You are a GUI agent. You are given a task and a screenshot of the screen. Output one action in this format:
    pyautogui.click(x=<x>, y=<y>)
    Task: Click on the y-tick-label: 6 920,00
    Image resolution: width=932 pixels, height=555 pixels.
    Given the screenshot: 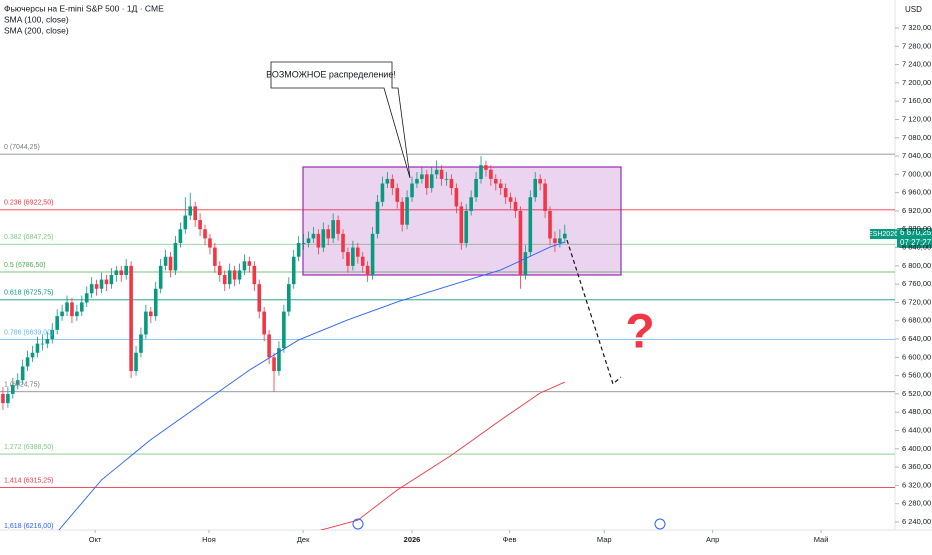 What is the action you would take?
    pyautogui.click(x=916, y=210)
    